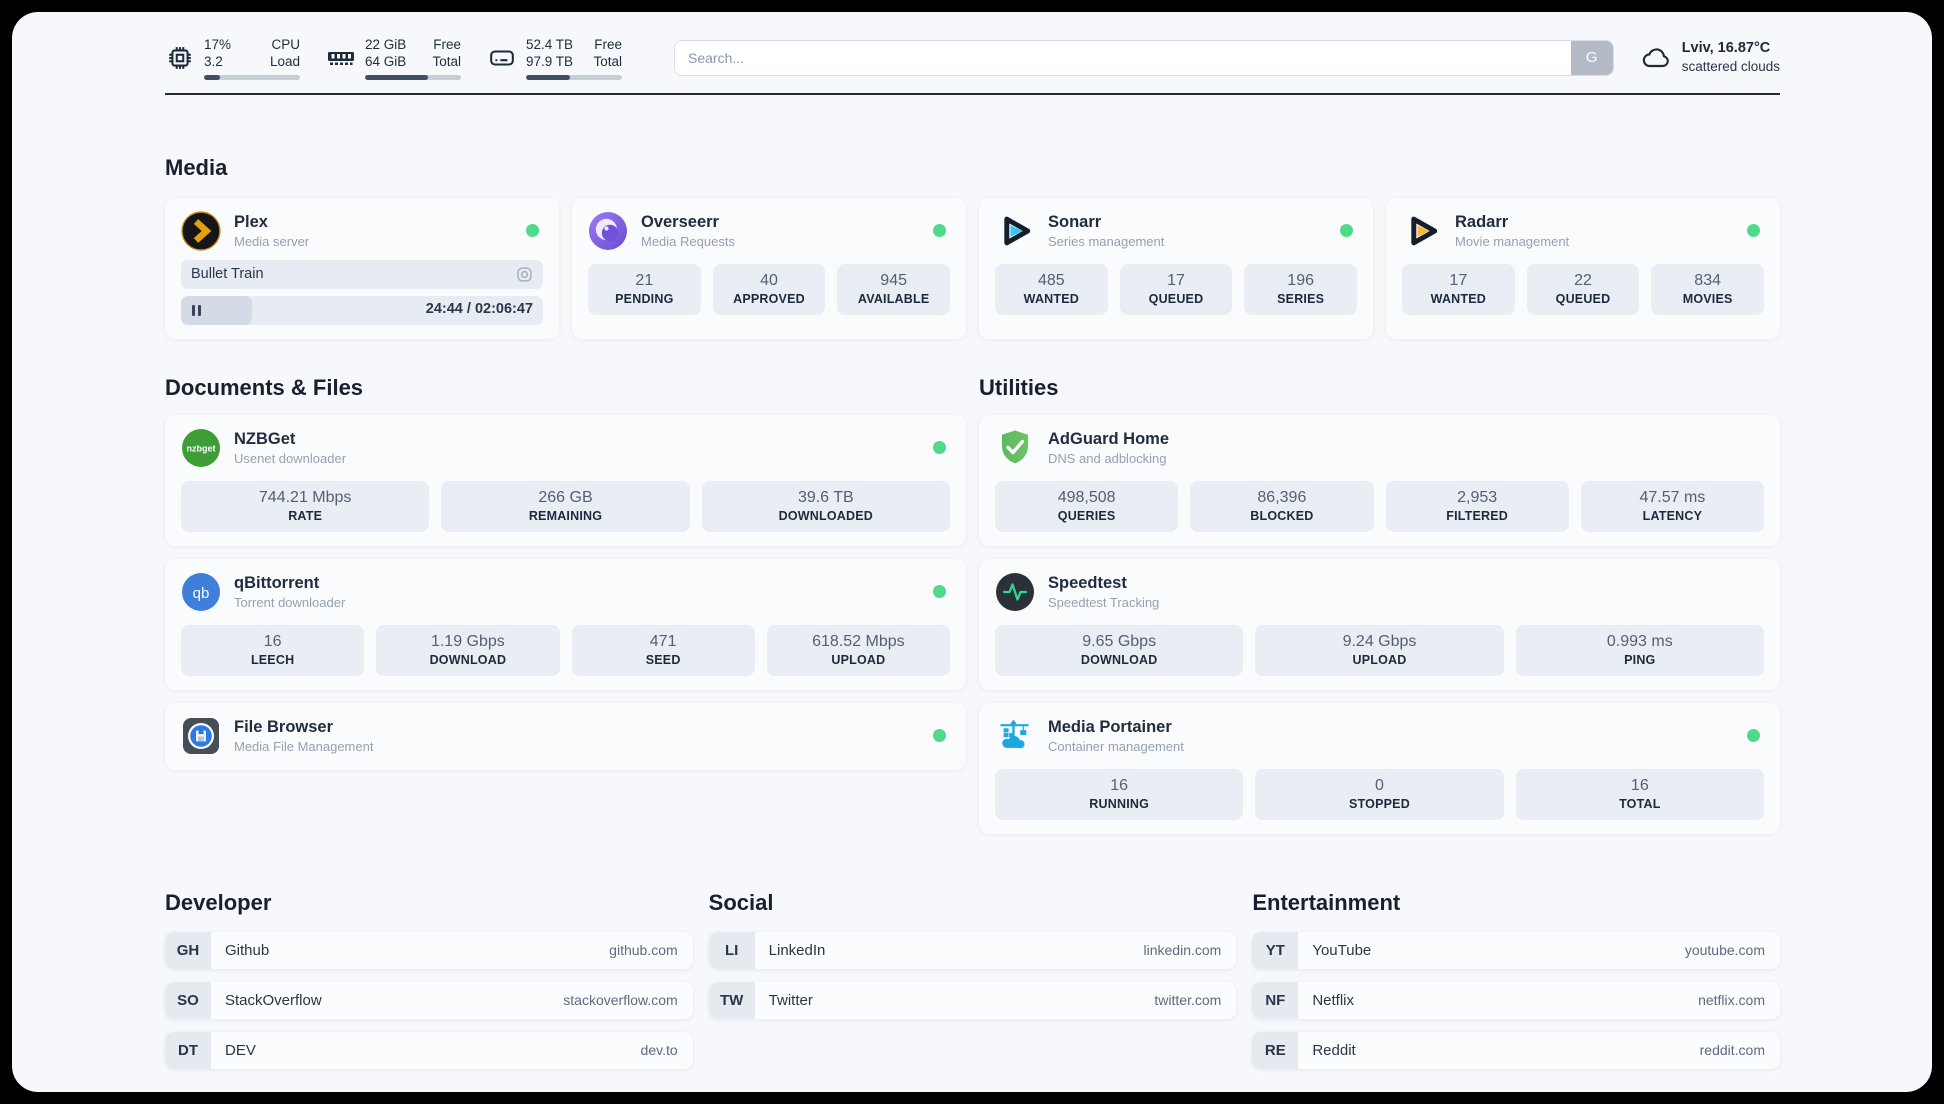 This screenshot has height=1104, width=1944. What do you see at coordinates (232, 58) in the screenshot?
I see `cpu-metric: 17% CPU 3.2 Load` at bounding box center [232, 58].